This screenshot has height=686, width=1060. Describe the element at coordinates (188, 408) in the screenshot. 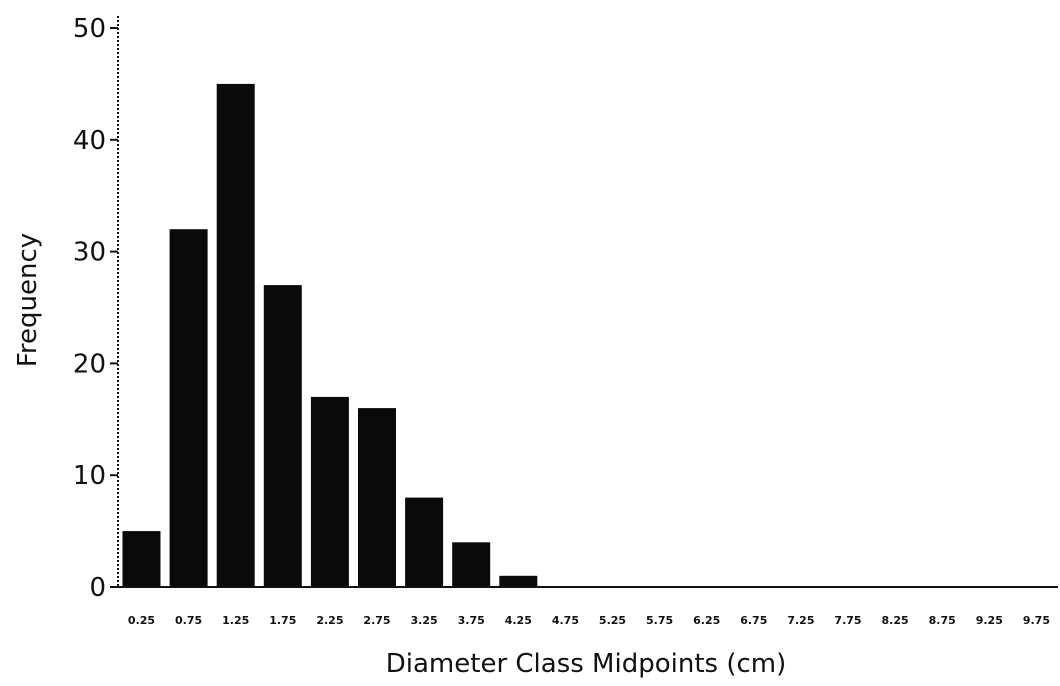

I see `bar-0.75` at that location.